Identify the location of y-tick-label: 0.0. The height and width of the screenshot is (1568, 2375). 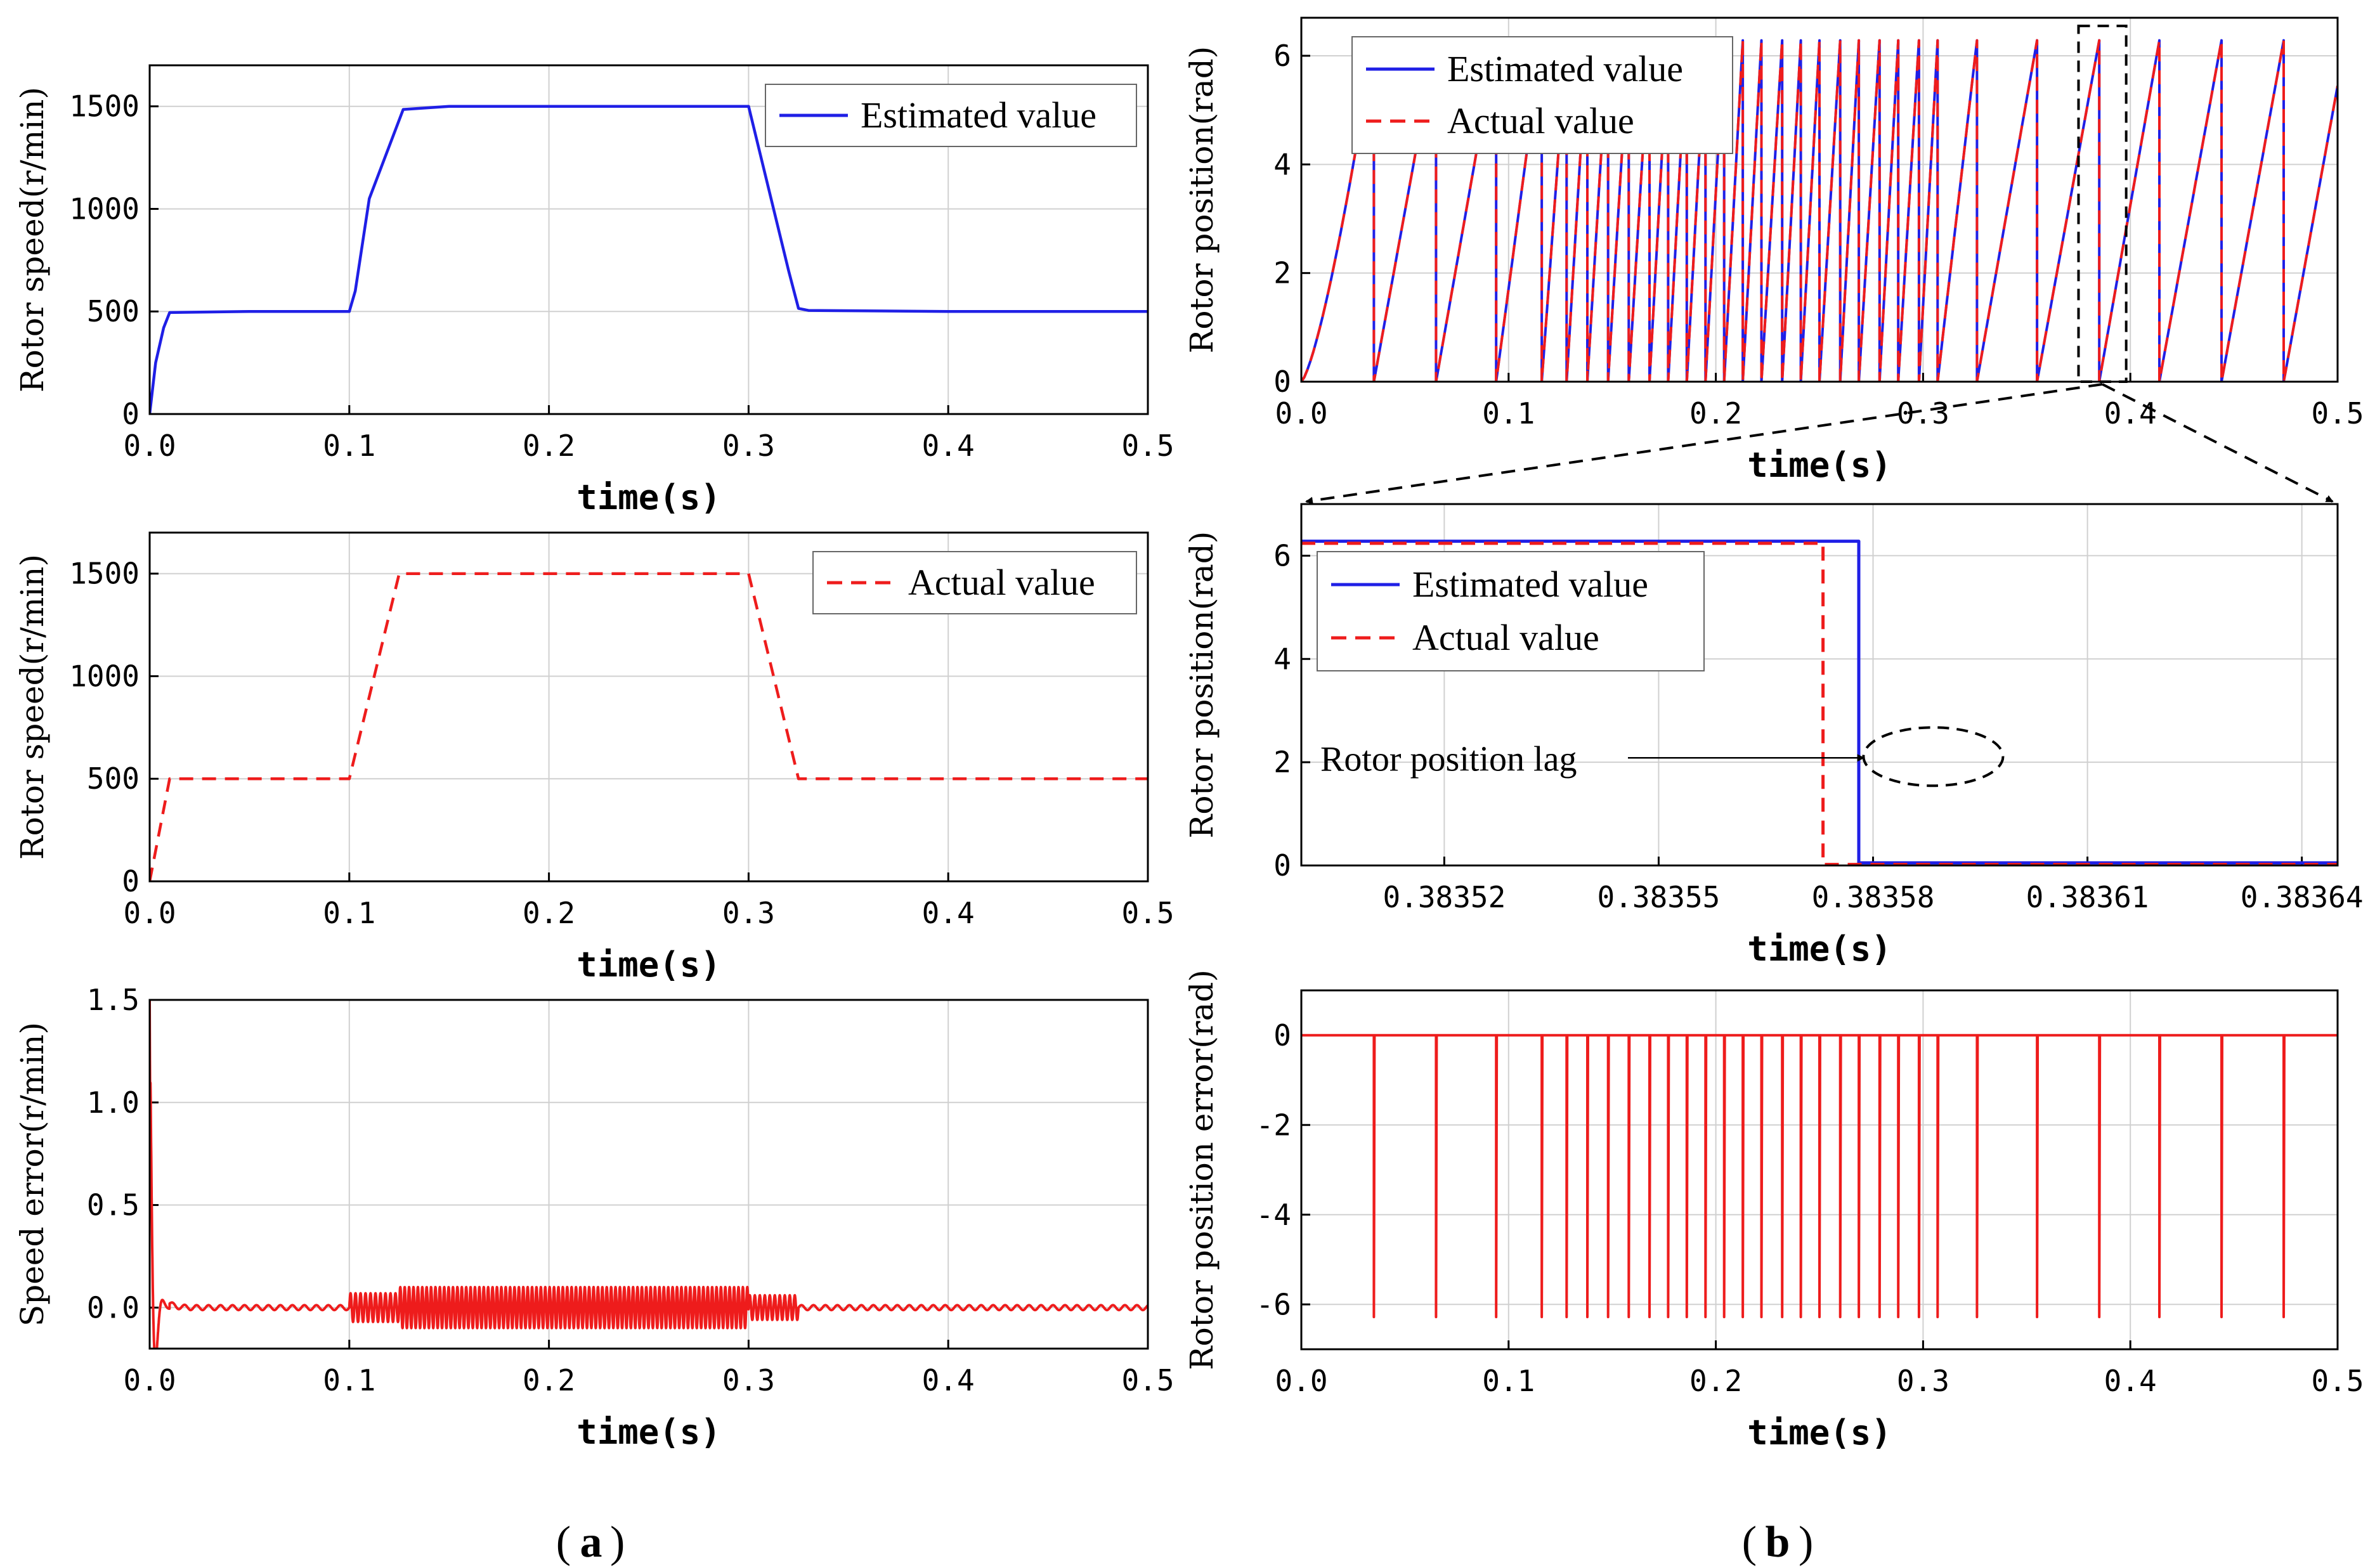
(113, 1307).